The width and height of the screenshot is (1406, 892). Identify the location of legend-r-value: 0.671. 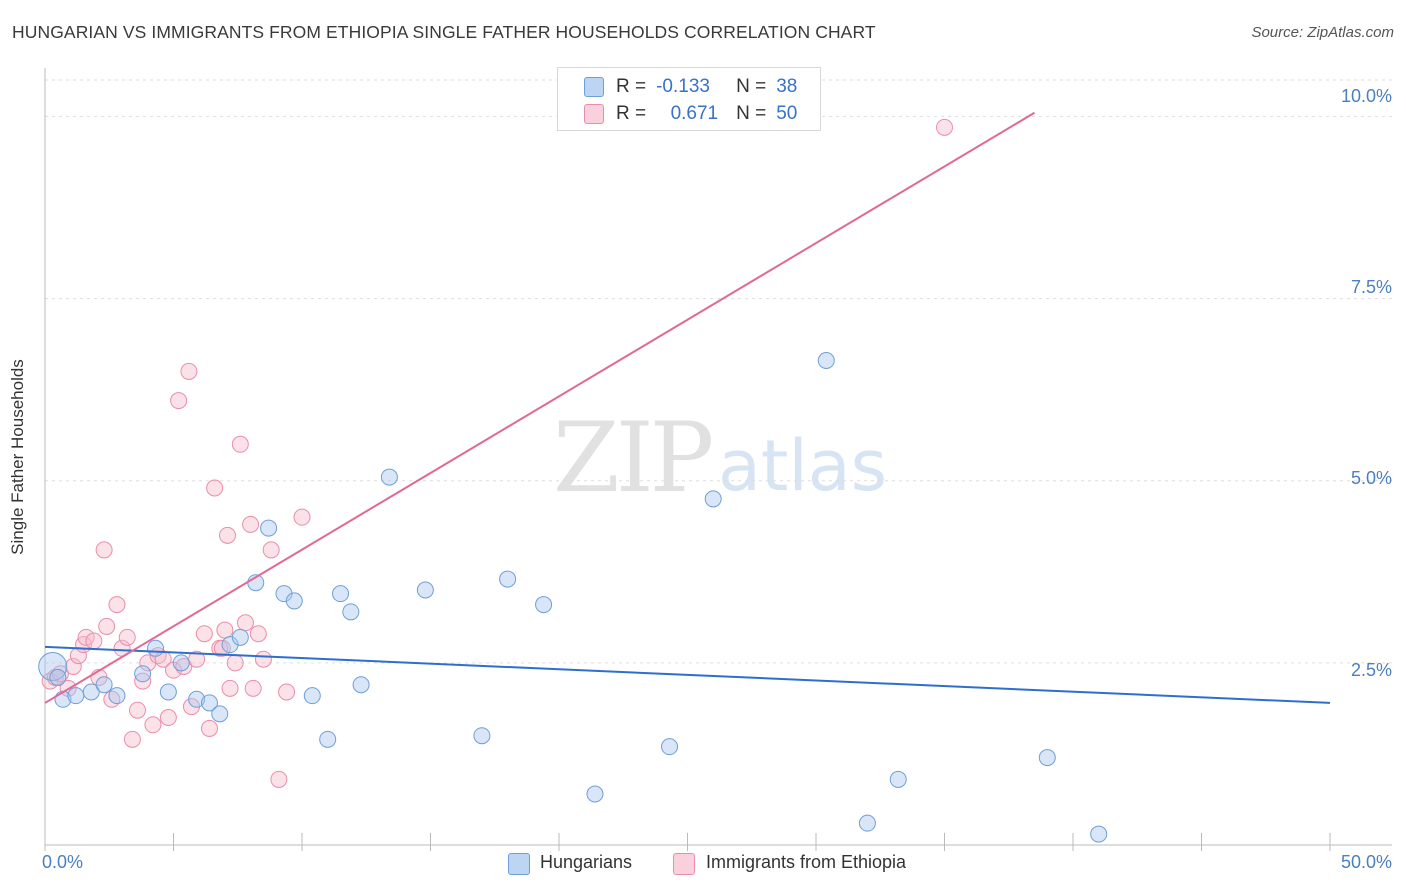
(694, 113).